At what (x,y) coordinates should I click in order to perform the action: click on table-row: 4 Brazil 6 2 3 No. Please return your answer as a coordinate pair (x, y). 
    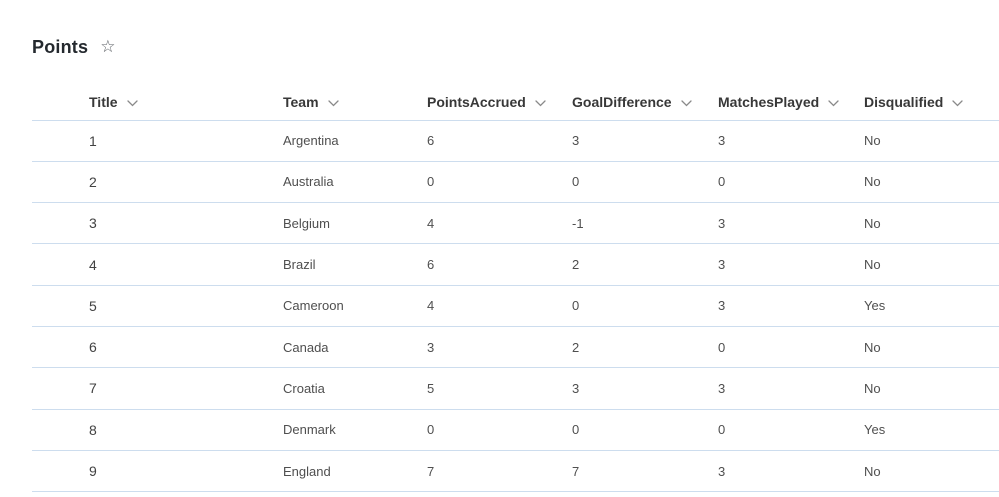
    Looking at the image, I should click on (515, 264).